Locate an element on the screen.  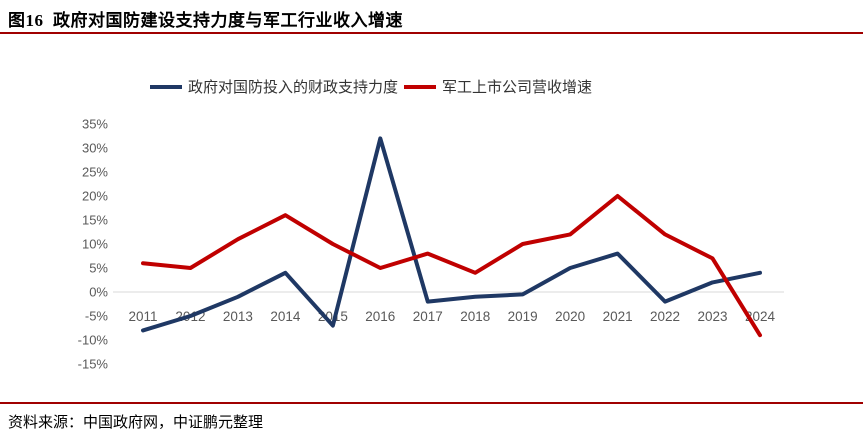
x-tick-label: 2013 is located at coordinates (238, 316).